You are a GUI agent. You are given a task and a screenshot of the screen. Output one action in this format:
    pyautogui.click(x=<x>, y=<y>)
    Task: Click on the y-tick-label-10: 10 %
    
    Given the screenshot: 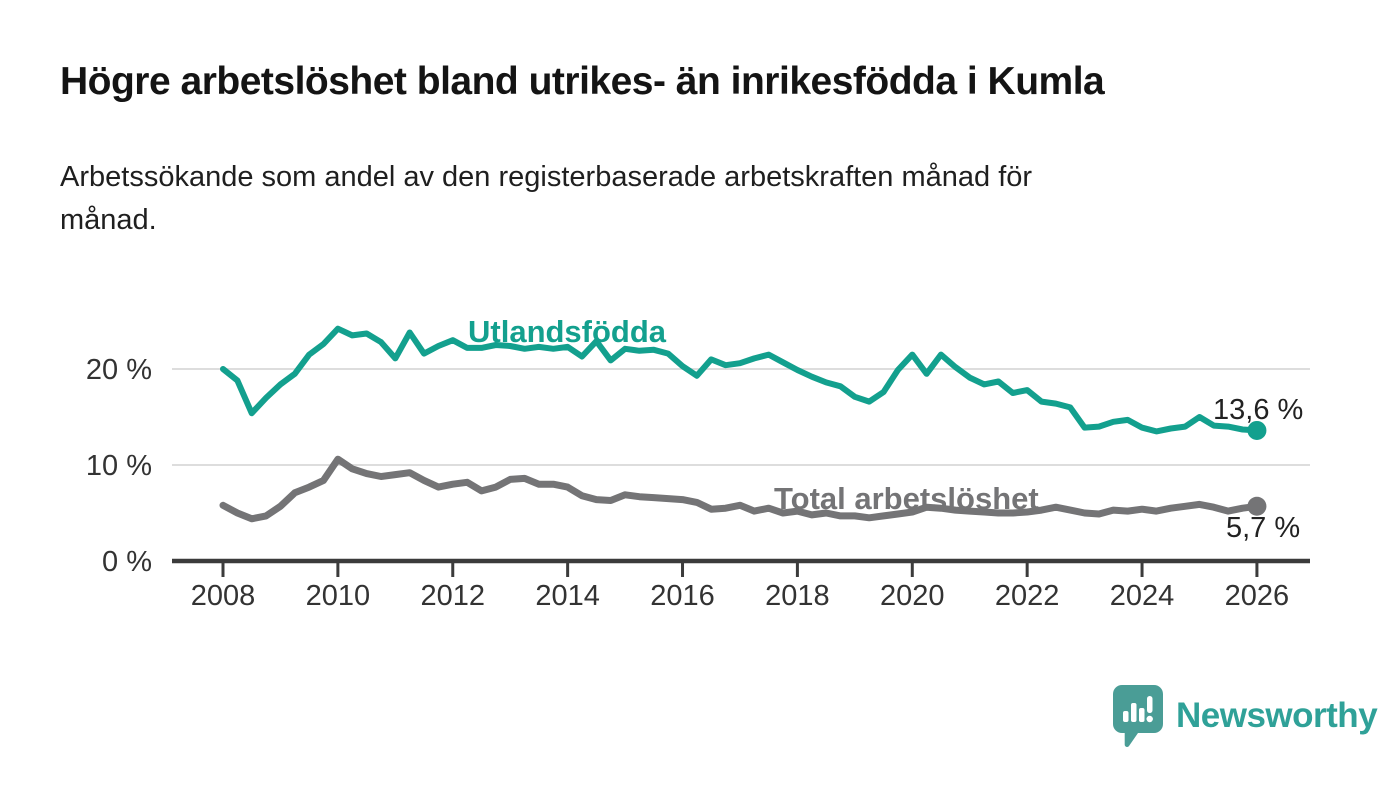 What is the action you would take?
    pyautogui.click(x=119, y=466)
    